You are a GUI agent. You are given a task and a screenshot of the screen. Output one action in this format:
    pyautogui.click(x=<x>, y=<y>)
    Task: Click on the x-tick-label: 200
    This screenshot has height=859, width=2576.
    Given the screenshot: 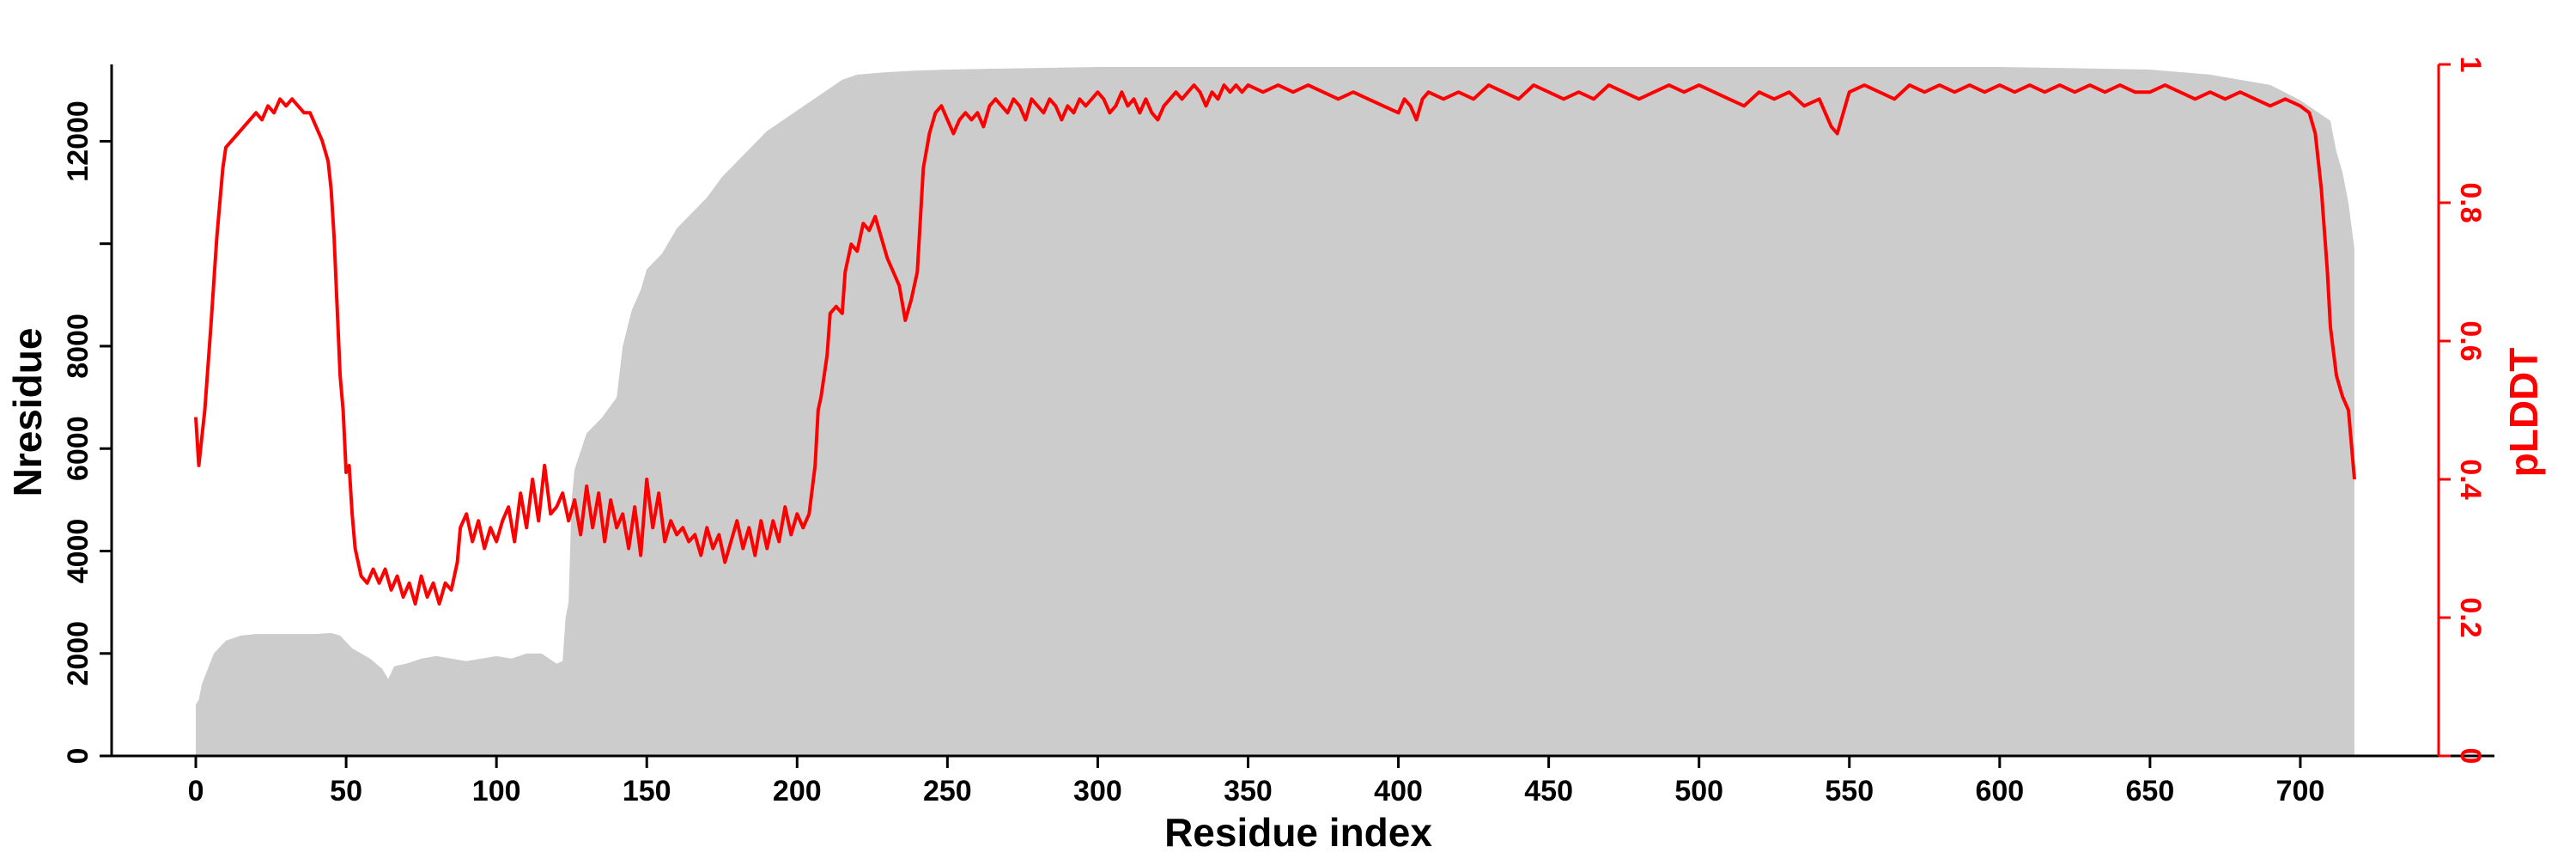 What is the action you would take?
    pyautogui.click(x=797, y=791)
    